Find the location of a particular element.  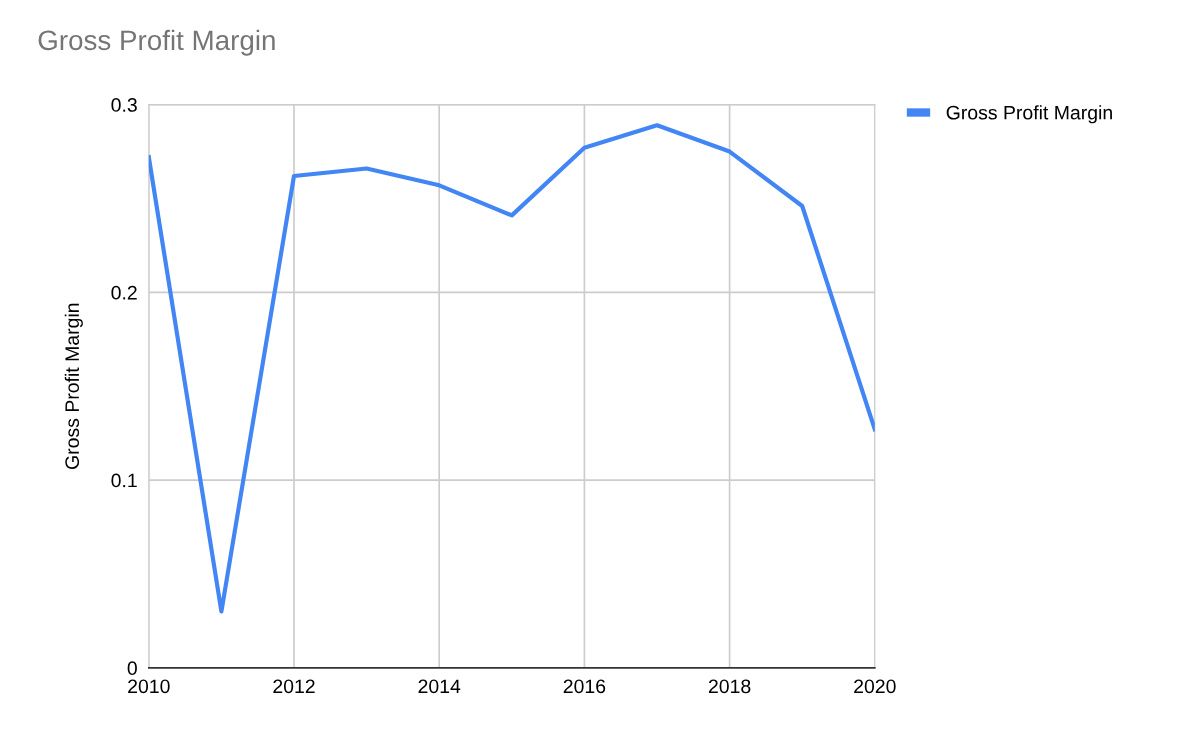

x-tick-label: 2014 is located at coordinates (439, 686).